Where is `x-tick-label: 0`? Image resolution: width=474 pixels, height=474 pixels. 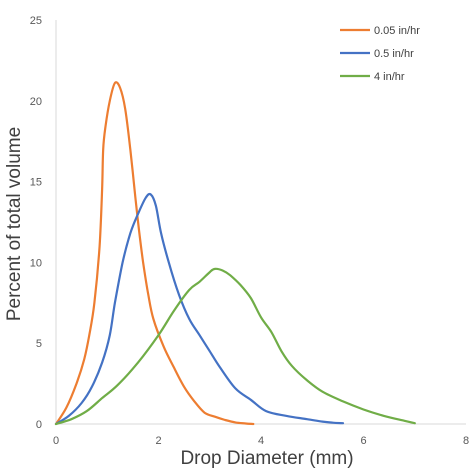
x-tick-label: 0 is located at coordinates (56, 441).